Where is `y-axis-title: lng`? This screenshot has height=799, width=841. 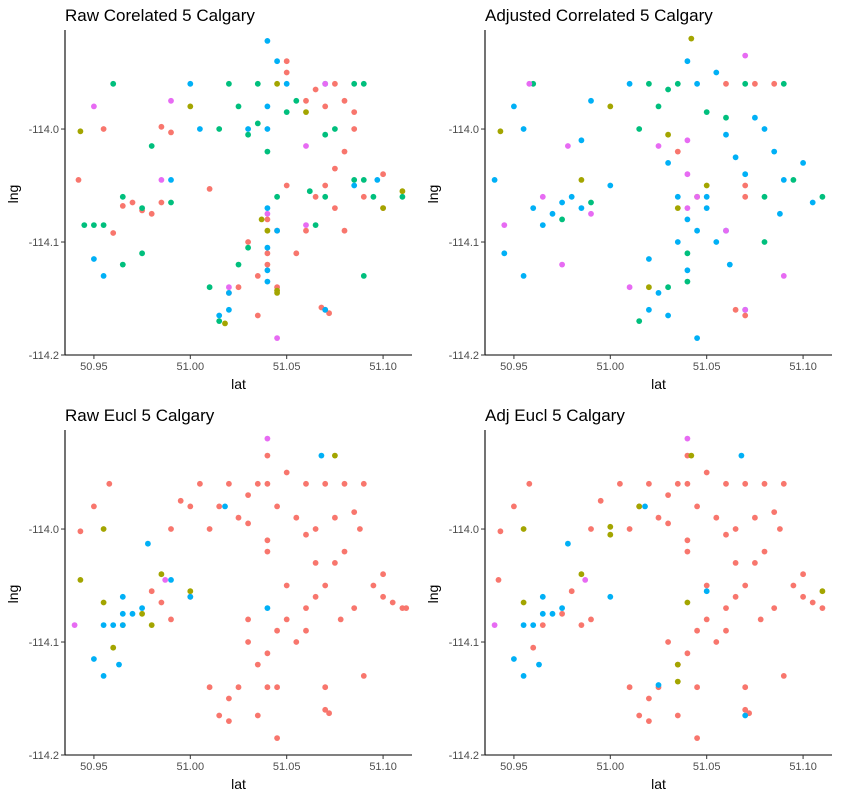 y-axis-title: lng is located at coordinates (13, 194).